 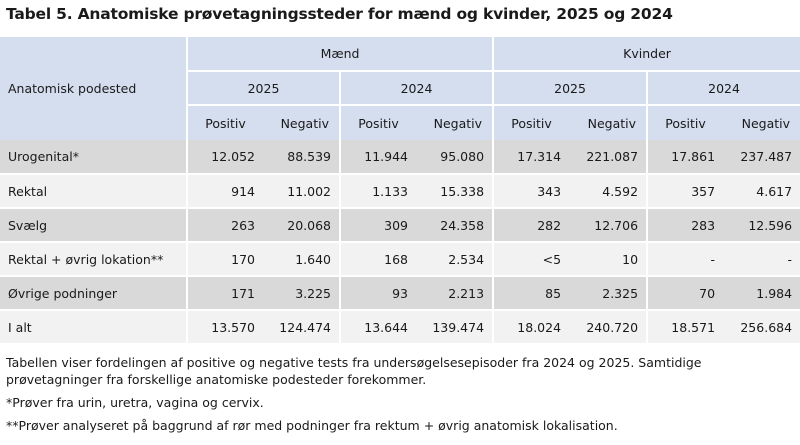 What do you see at coordinates (609, 259) in the screenshot?
I see `table-cell: 10` at bounding box center [609, 259].